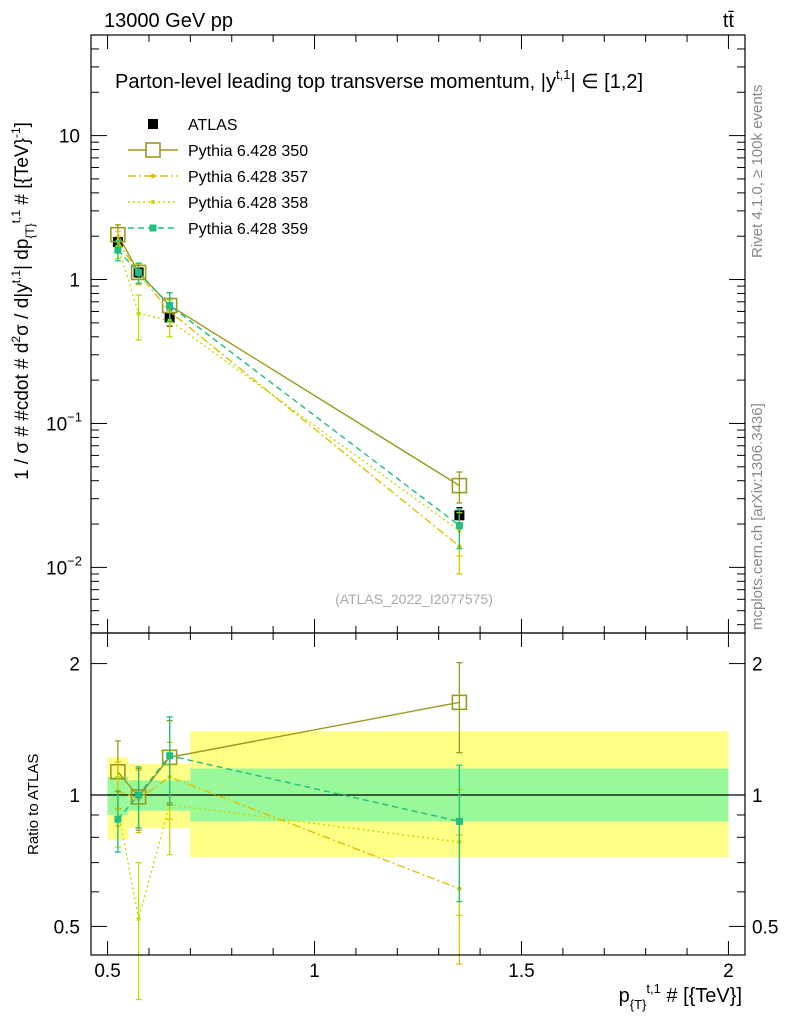 The width and height of the screenshot is (786, 1024). Describe the element at coordinates (757, 665) in the screenshot. I see `ratio-y-tick-label-right: 2` at that location.